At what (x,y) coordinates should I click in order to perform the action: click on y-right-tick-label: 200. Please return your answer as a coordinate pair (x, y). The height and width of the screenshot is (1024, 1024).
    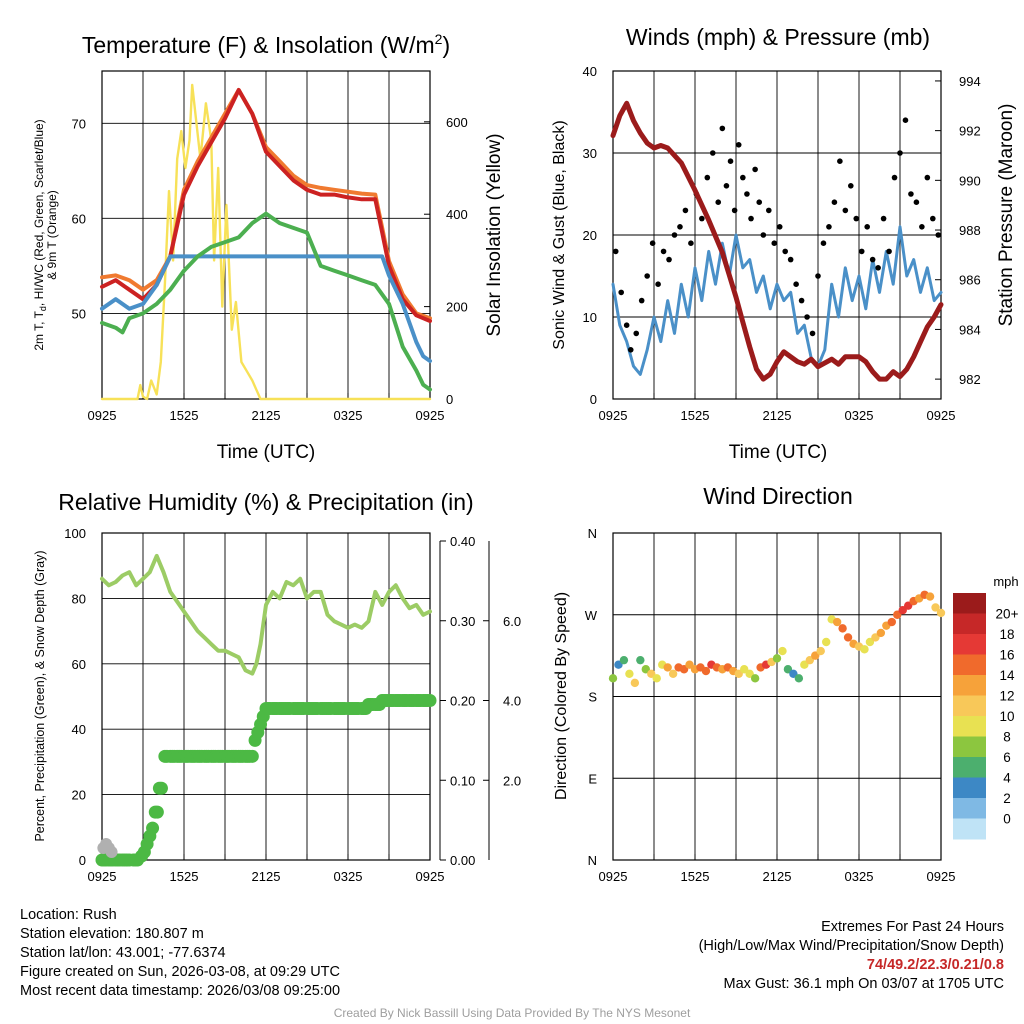
    Looking at the image, I should click on (457, 307).